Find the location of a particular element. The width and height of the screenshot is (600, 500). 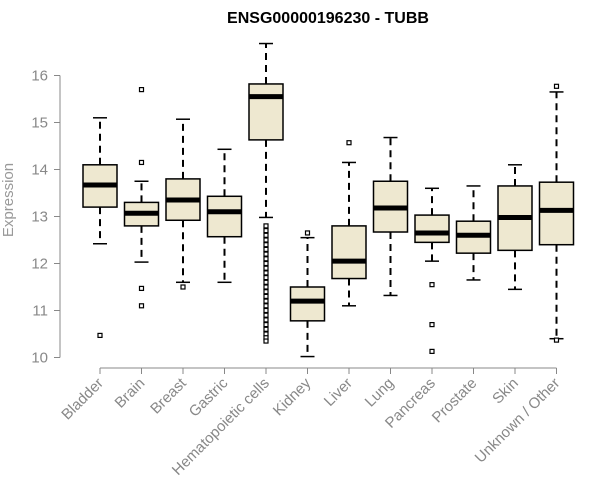

x-tick-label: Liver is located at coordinates (338, 392).